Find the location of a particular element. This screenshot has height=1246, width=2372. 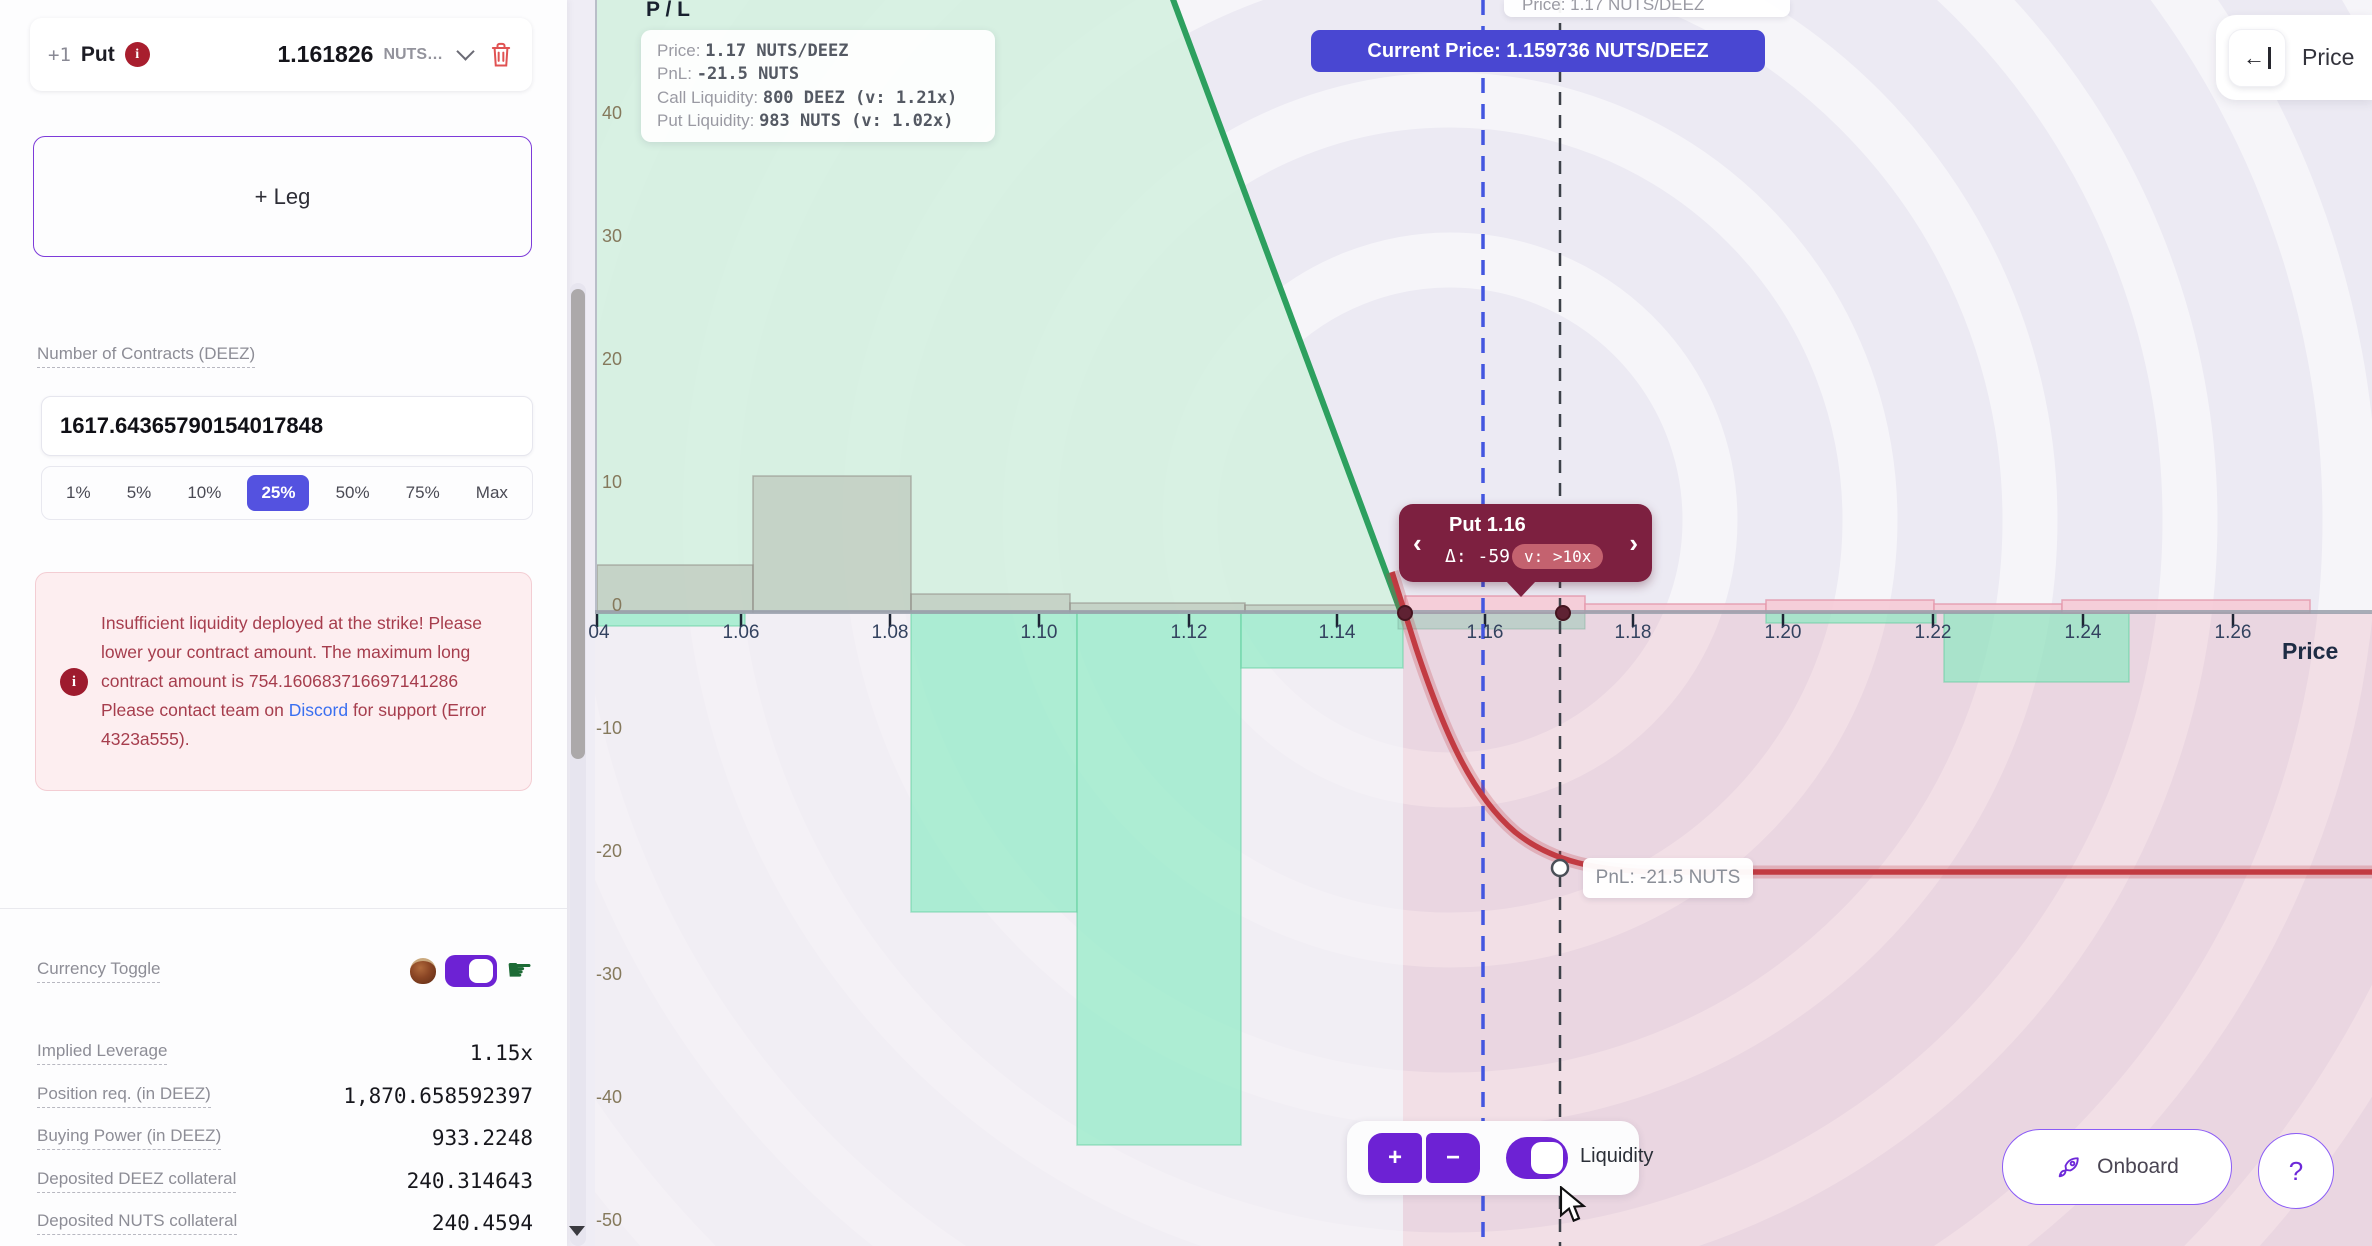

zoom-out-button: − is located at coordinates (1453, 1158).